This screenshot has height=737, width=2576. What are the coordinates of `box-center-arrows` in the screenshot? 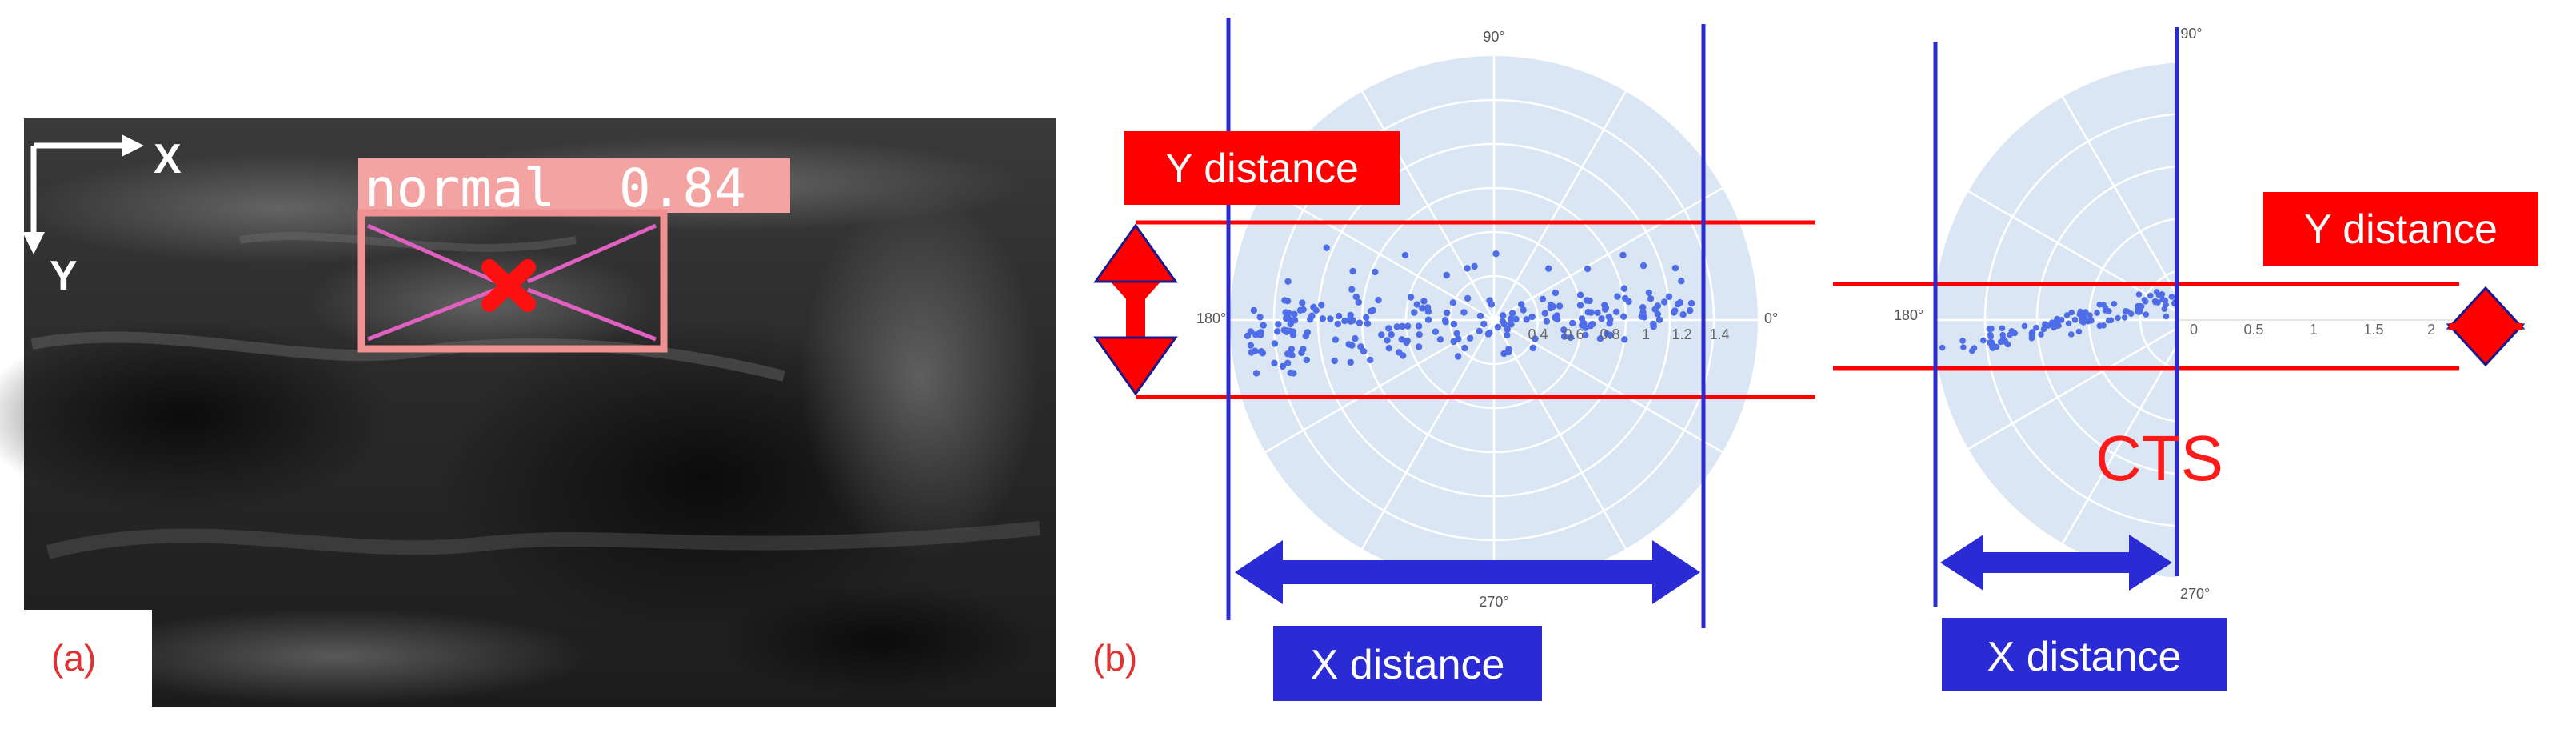 It's located at (512, 282).